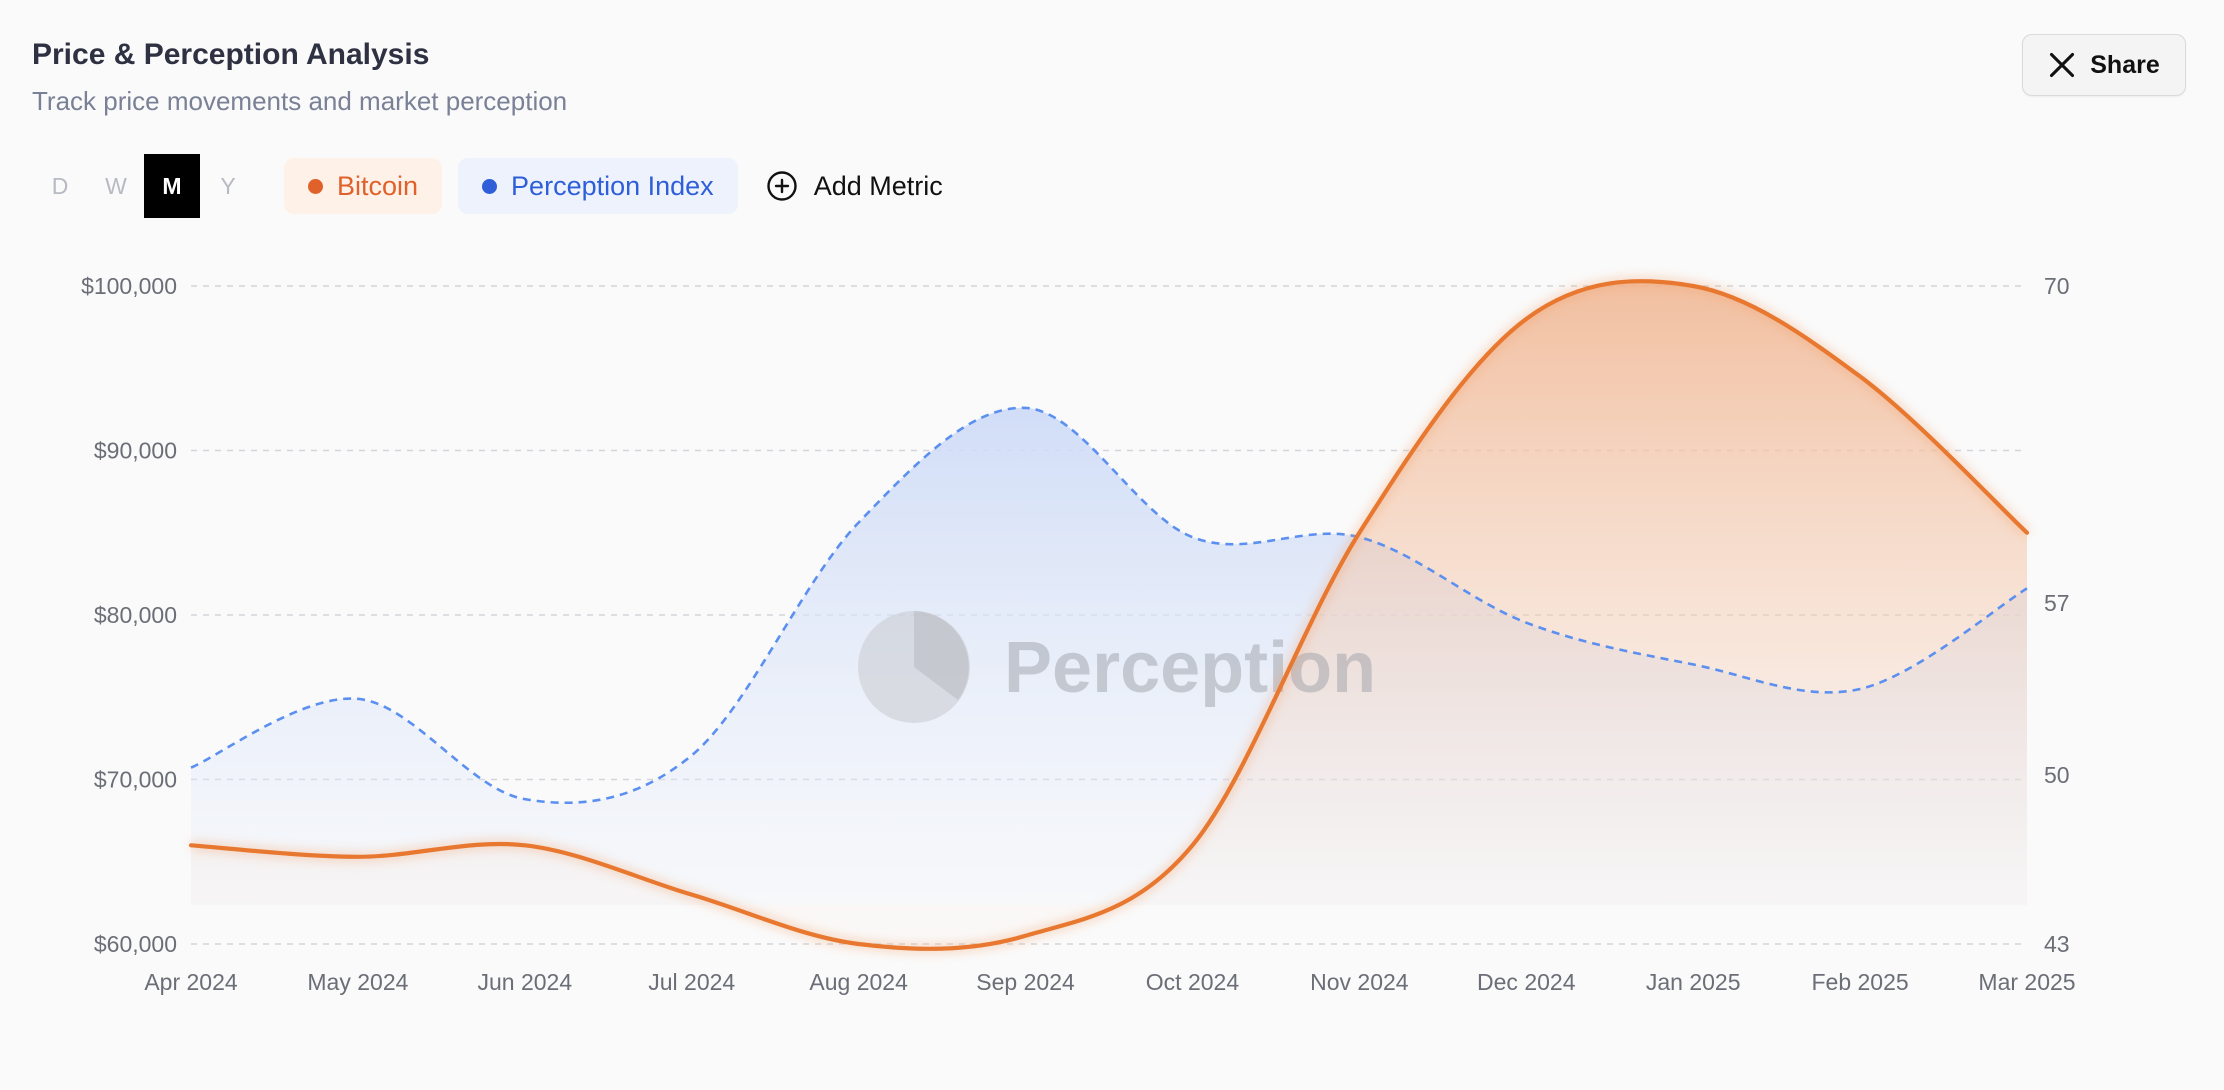 The width and height of the screenshot is (2224, 1090). I want to click on x-tick-label: May 2024, so click(357, 982).